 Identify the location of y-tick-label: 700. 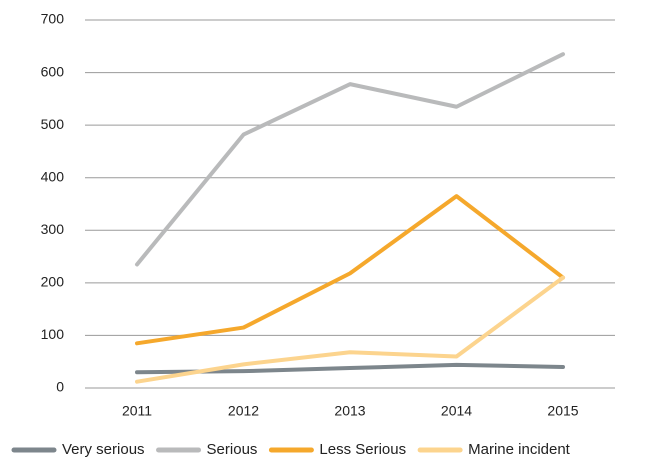
(53, 19).